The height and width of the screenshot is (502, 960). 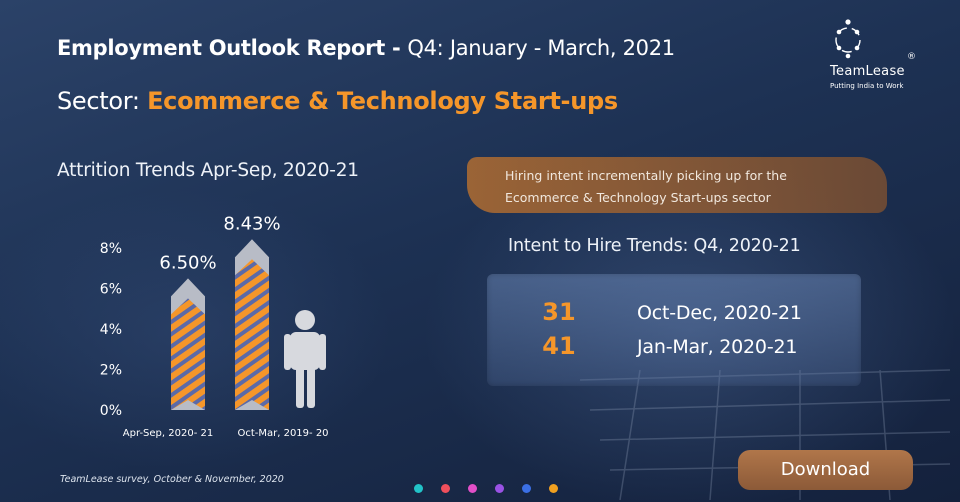 What do you see at coordinates (282, 433) in the screenshot?
I see `x-tick-label: Oct-Mar, 2019- 20` at bounding box center [282, 433].